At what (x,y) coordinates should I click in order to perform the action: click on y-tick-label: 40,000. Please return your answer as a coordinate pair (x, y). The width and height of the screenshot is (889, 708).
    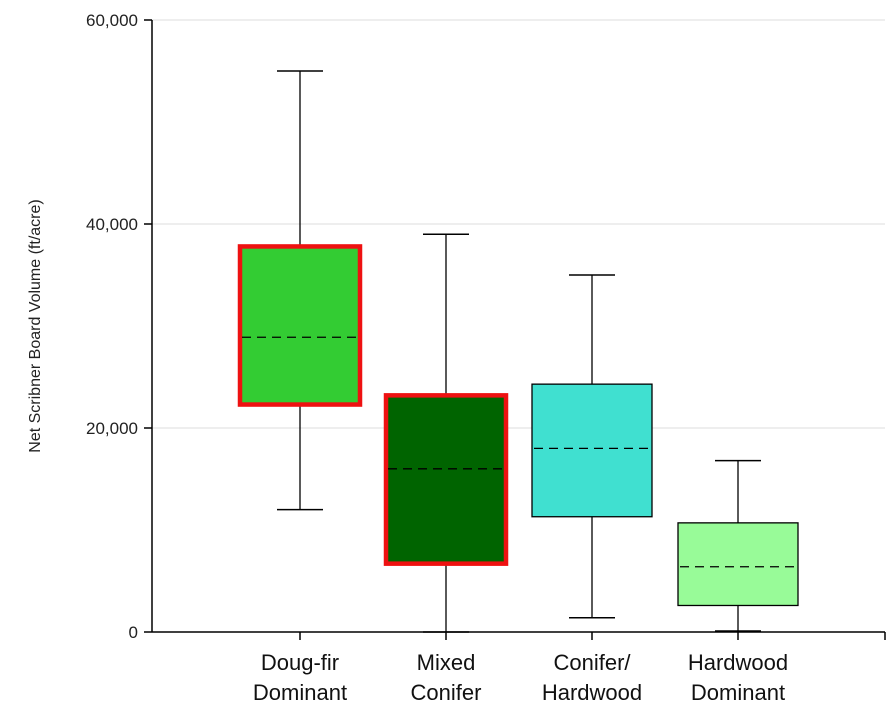
    Looking at the image, I should click on (112, 224).